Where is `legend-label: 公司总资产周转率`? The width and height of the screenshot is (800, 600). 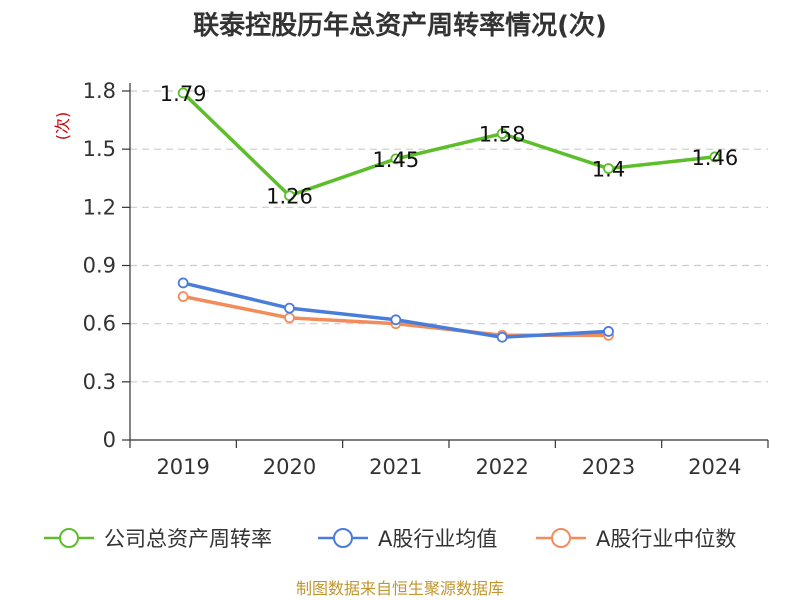 legend-label: 公司总资产周转率 is located at coordinates (188, 539).